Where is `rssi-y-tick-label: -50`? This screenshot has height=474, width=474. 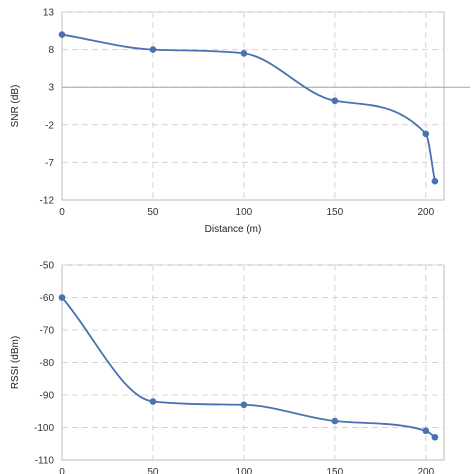
rssi-y-tick-label: -50 is located at coordinates (47, 266).